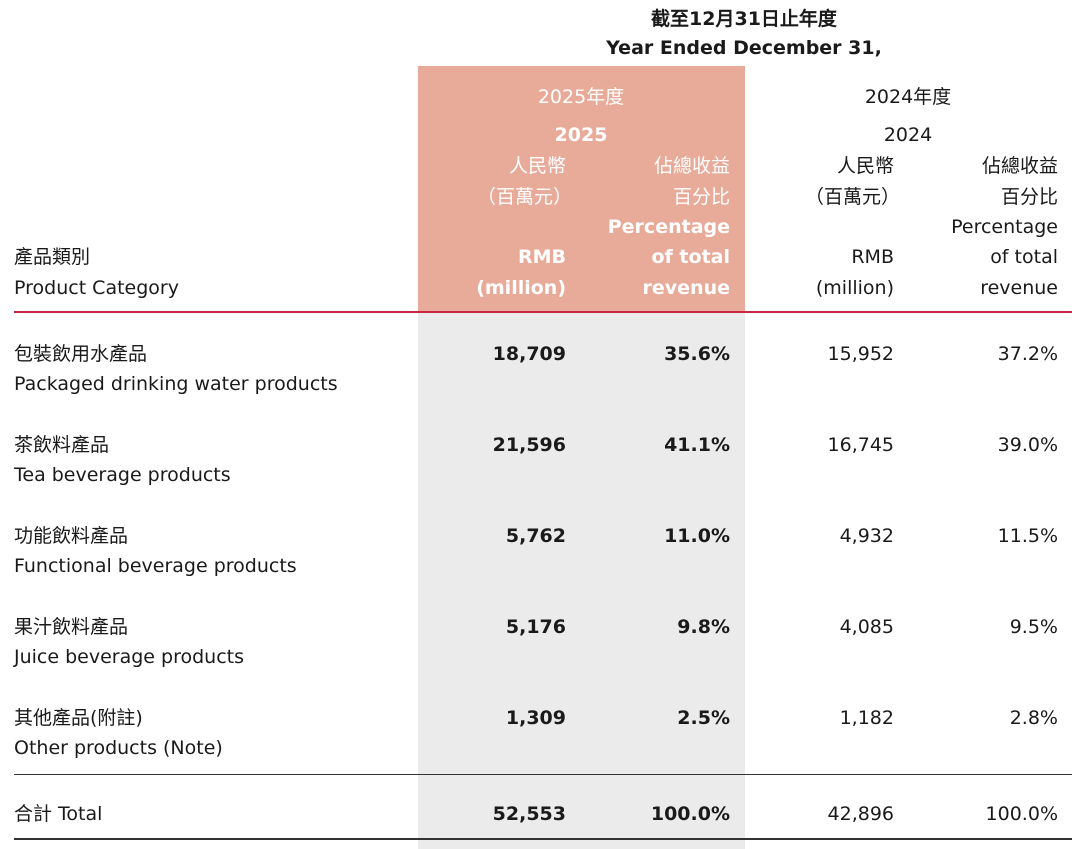  I want to click on row-rmb-2024: 16,745, so click(860, 445).